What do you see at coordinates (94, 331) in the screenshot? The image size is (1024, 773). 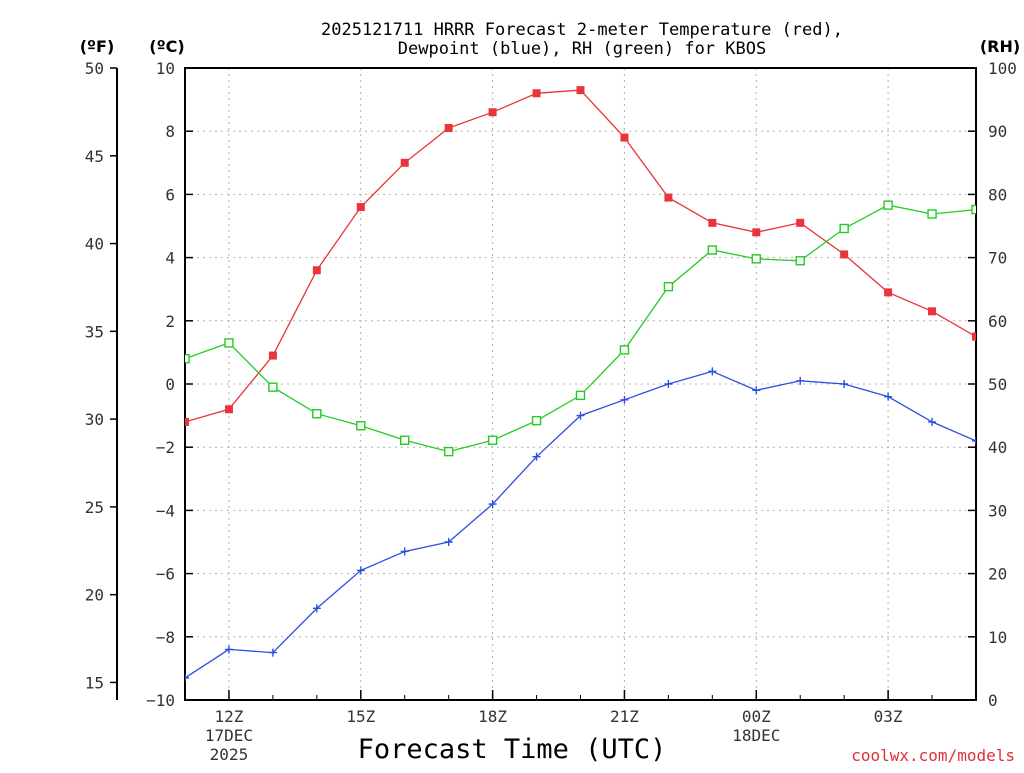 I see `fahrenheit-tick-label: 35` at bounding box center [94, 331].